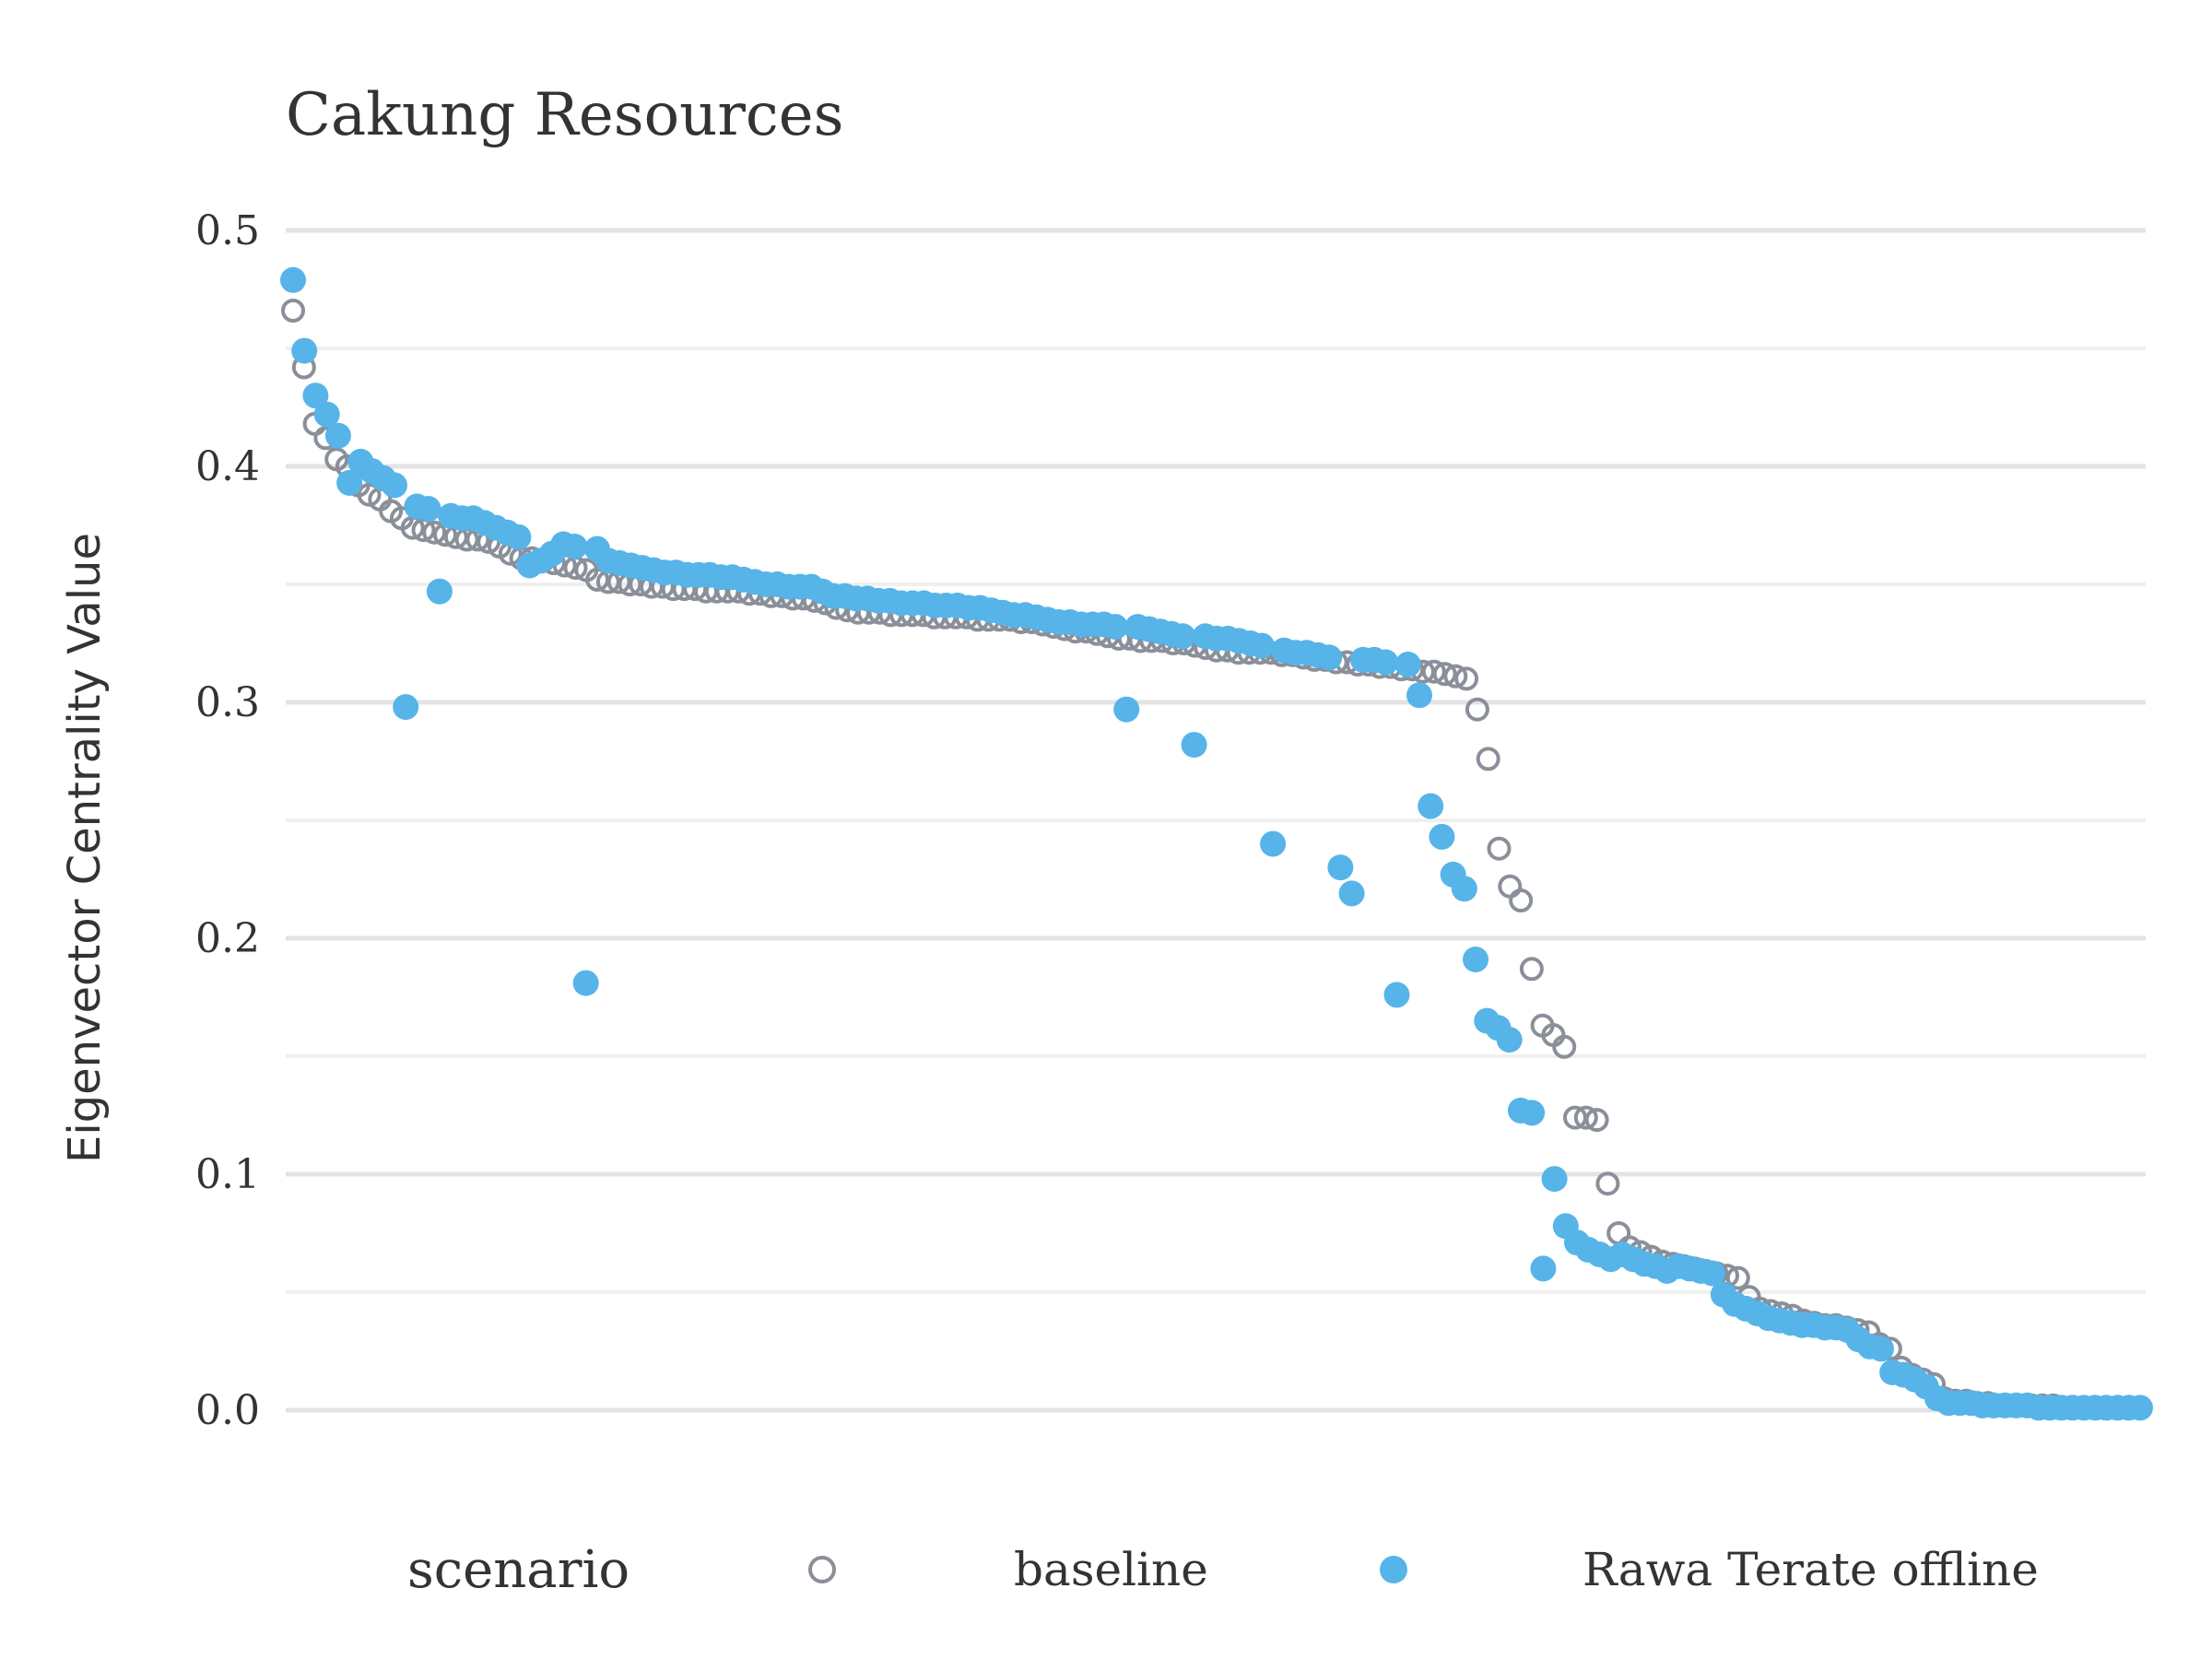  What do you see at coordinates (1111, 1569) in the screenshot?
I see `legend-baseline-label: baseline` at bounding box center [1111, 1569].